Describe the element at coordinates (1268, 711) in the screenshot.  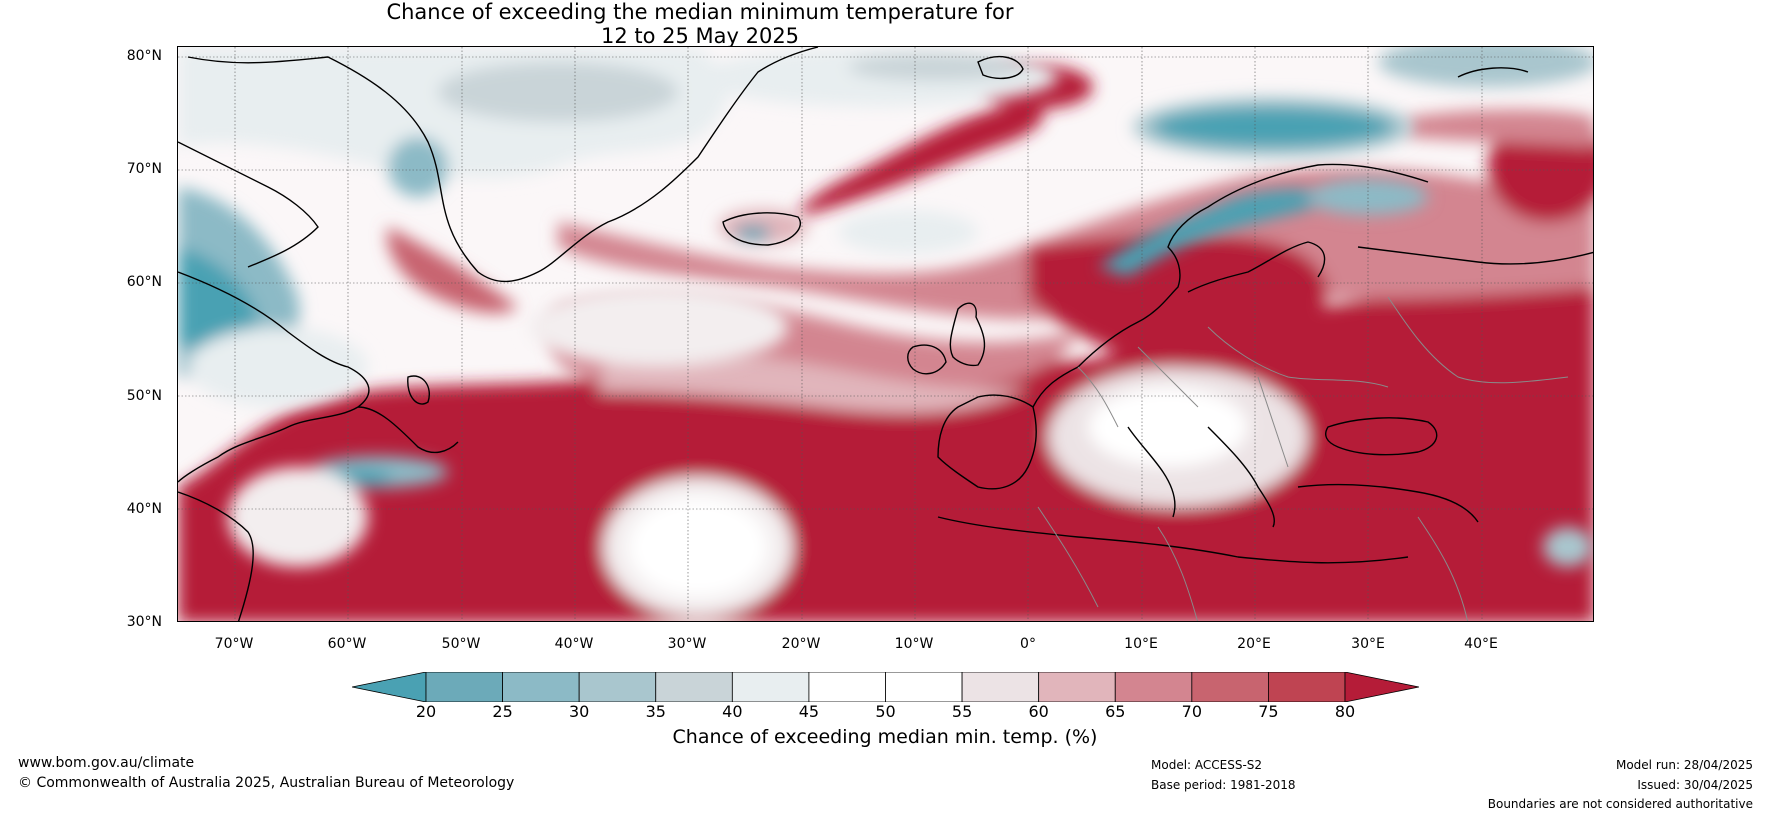
I see `colorbar-tick-75: 75` at that location.